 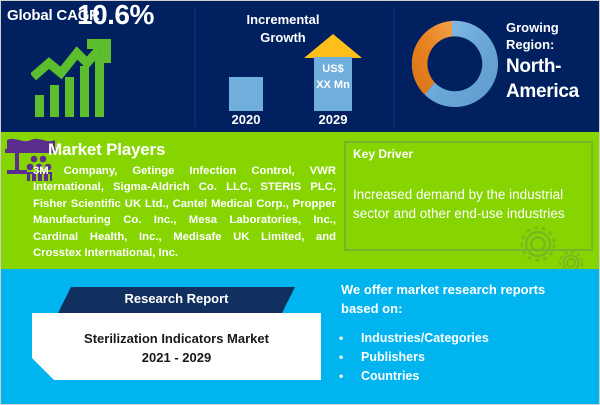 What do you see at coordinates (246, 119) in the screenshot?
I see `bar-2020-year-label: 2020` at bounding box center [246, 119].